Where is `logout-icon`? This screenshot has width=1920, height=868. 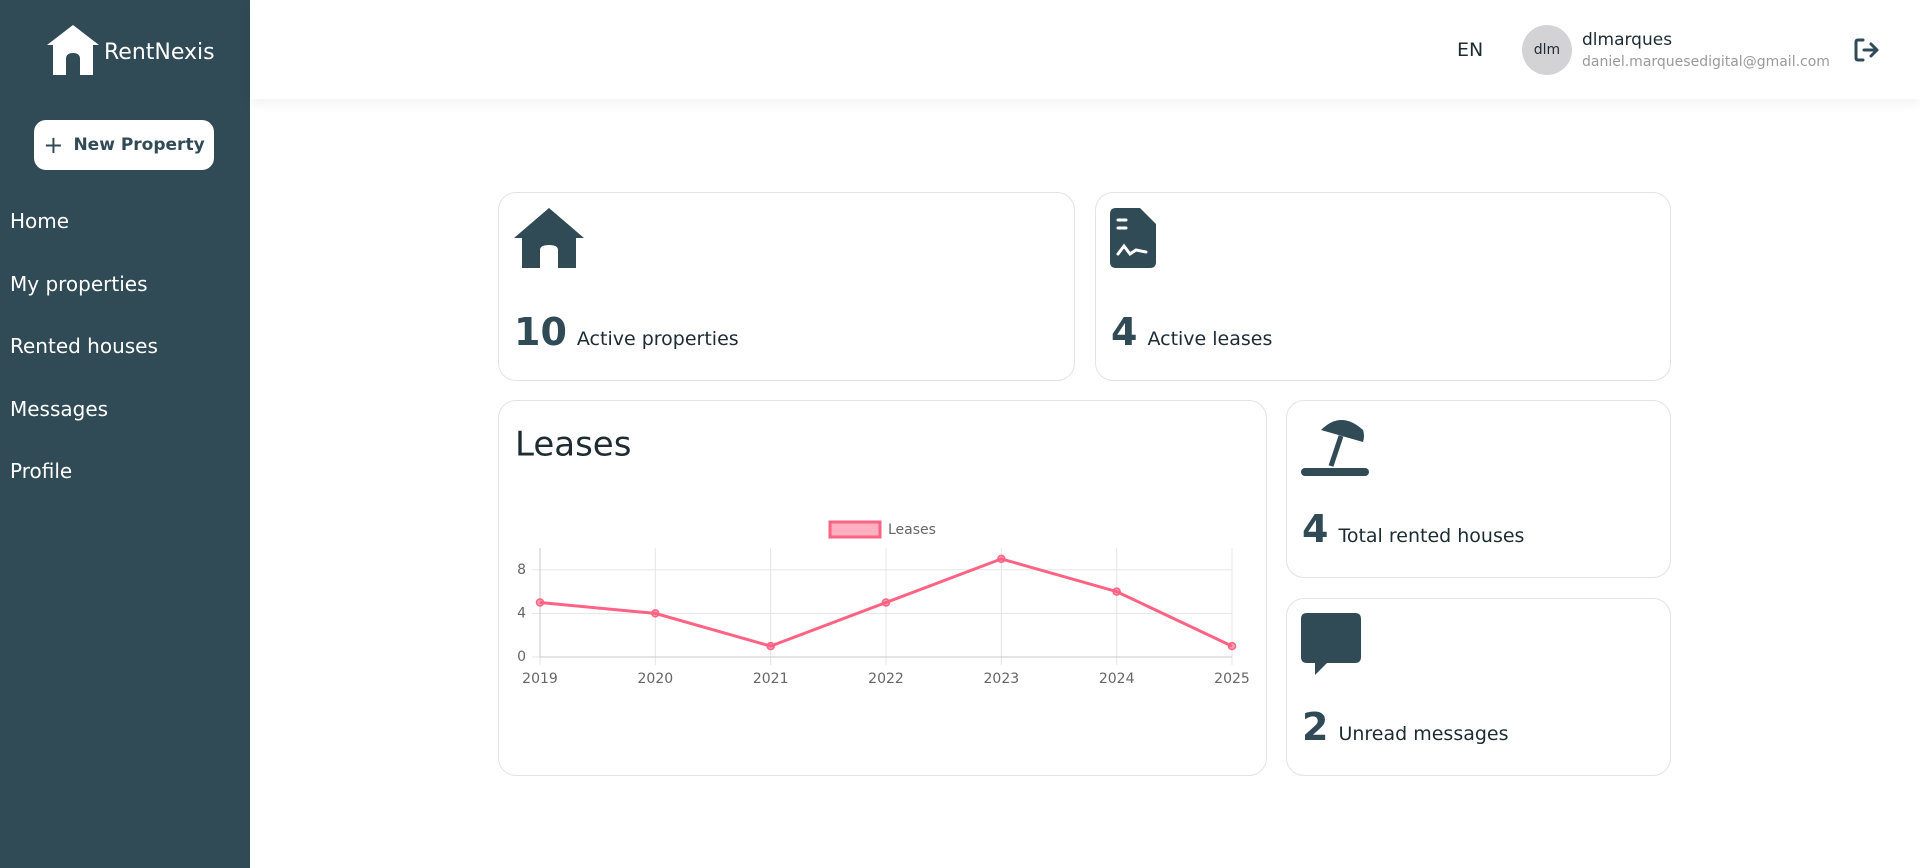
logout-icon is located at coordinates (1867, 50).